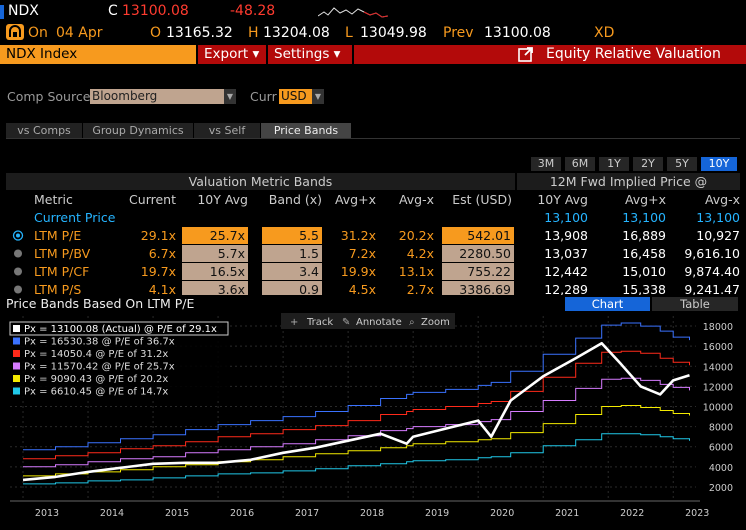 The image size is (746, 530). I want to click on metric-est: 2280.50, so click(478, 253).